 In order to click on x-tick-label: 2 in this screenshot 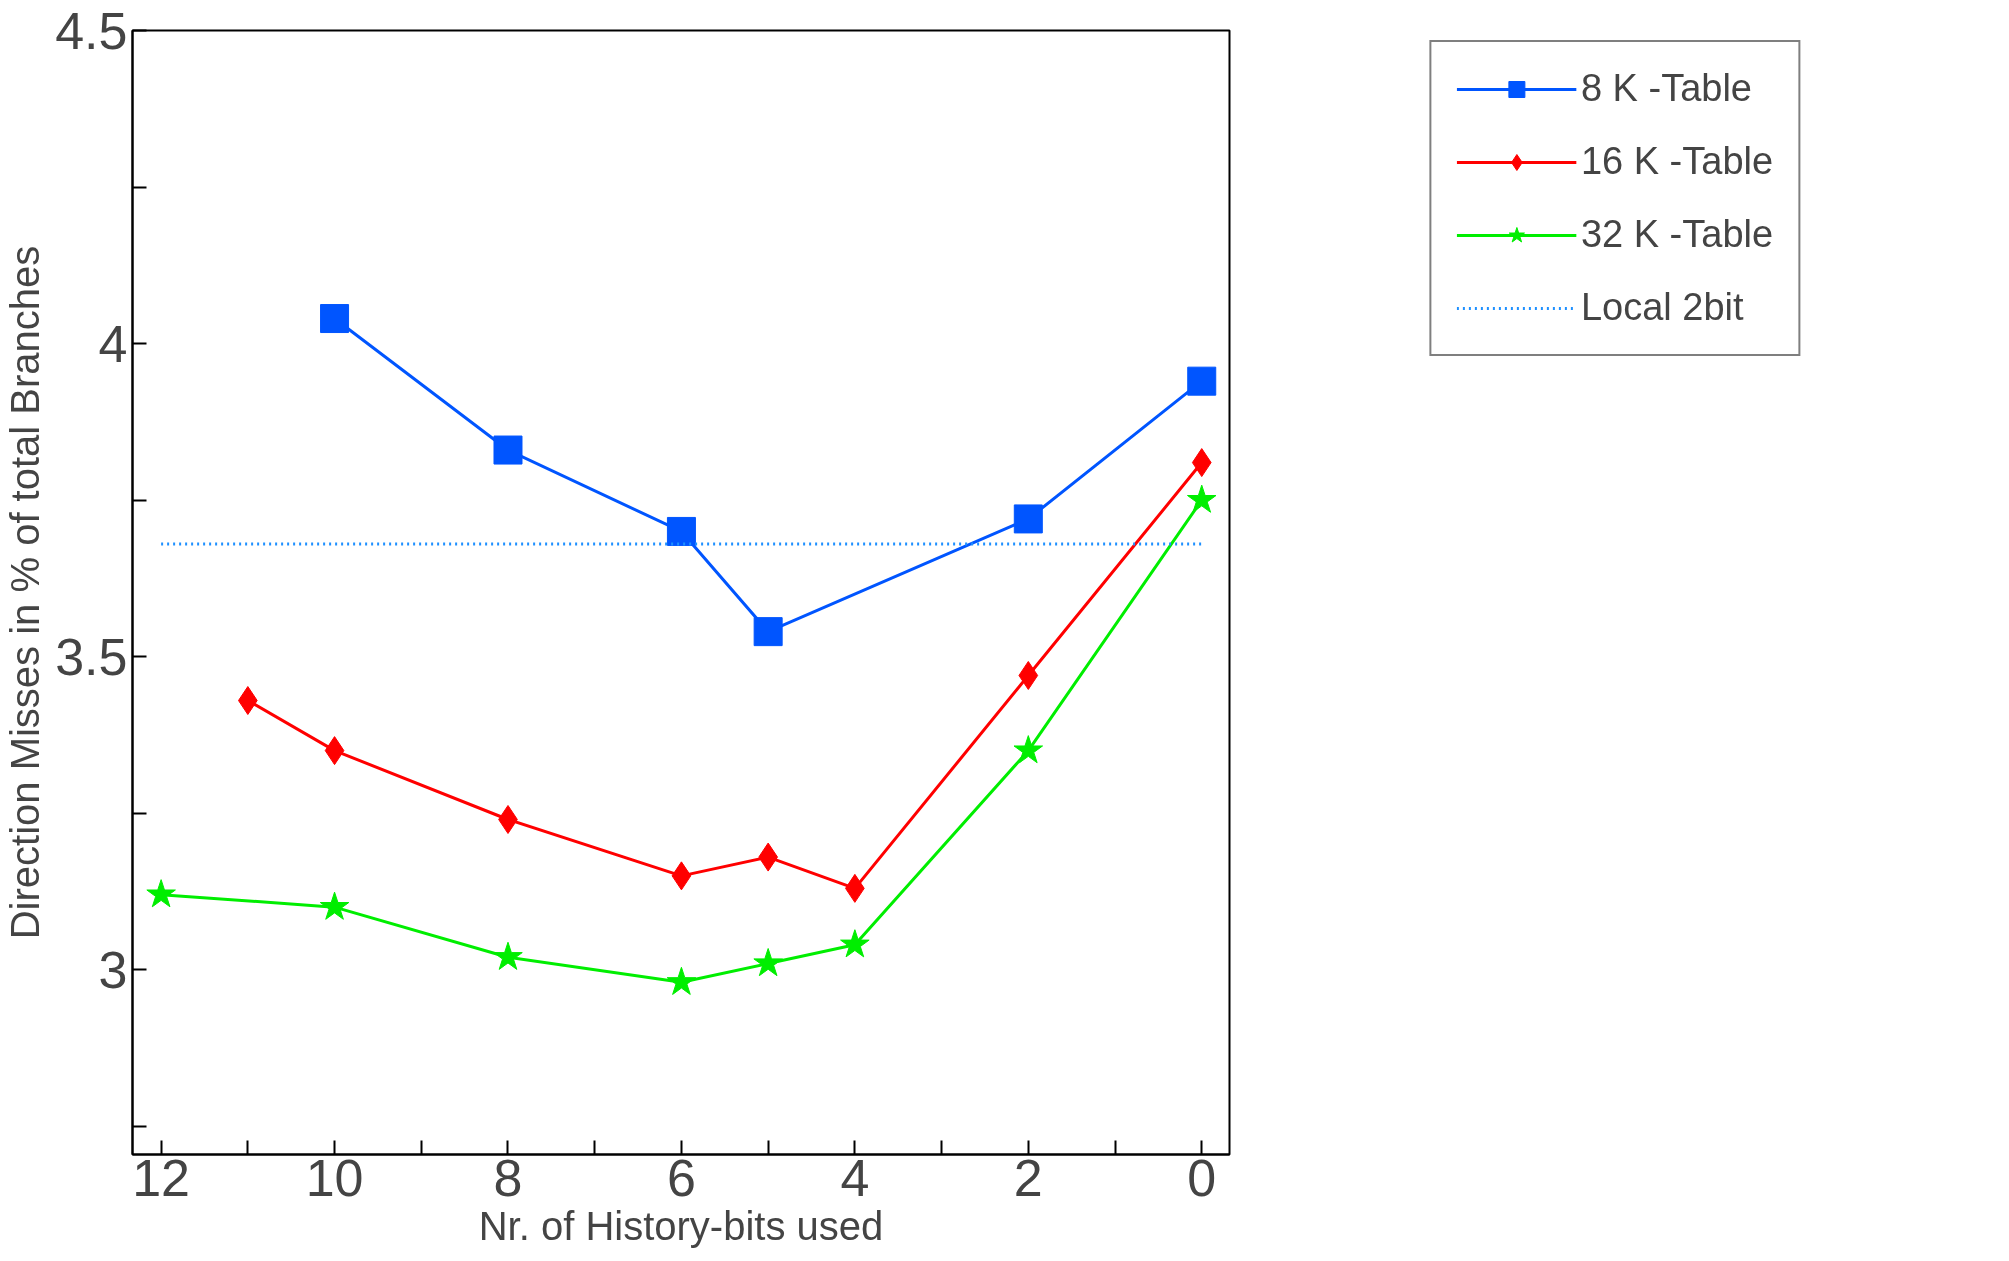, I will do `click(1028, 1177)`.